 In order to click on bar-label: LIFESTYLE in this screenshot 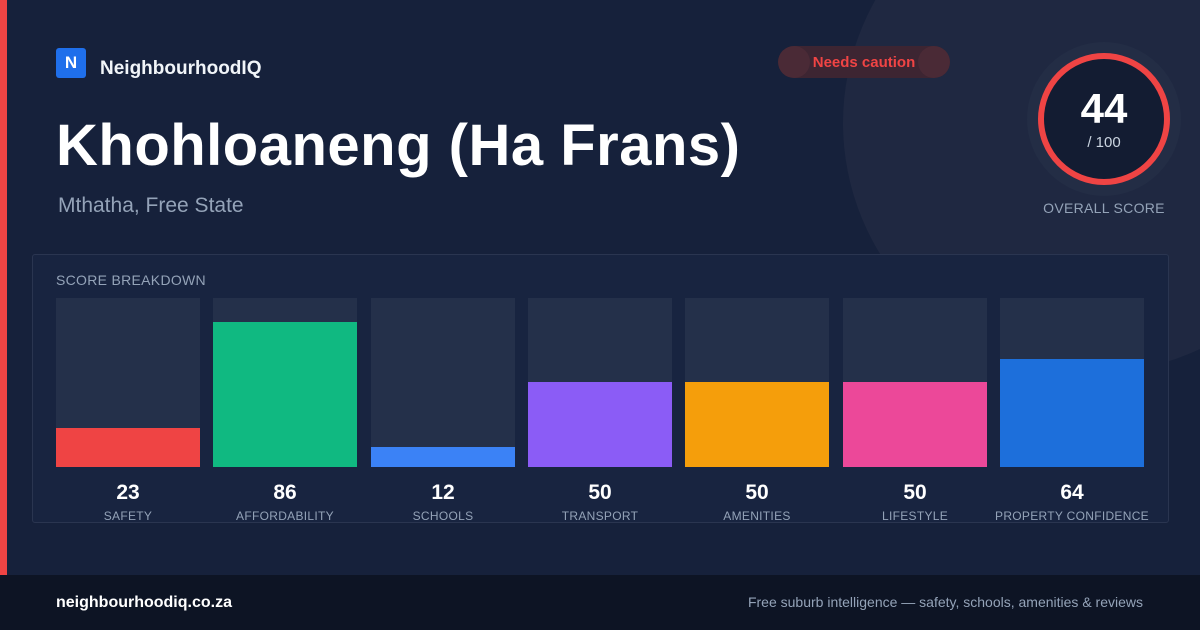, I will do `click(915, 516)`.